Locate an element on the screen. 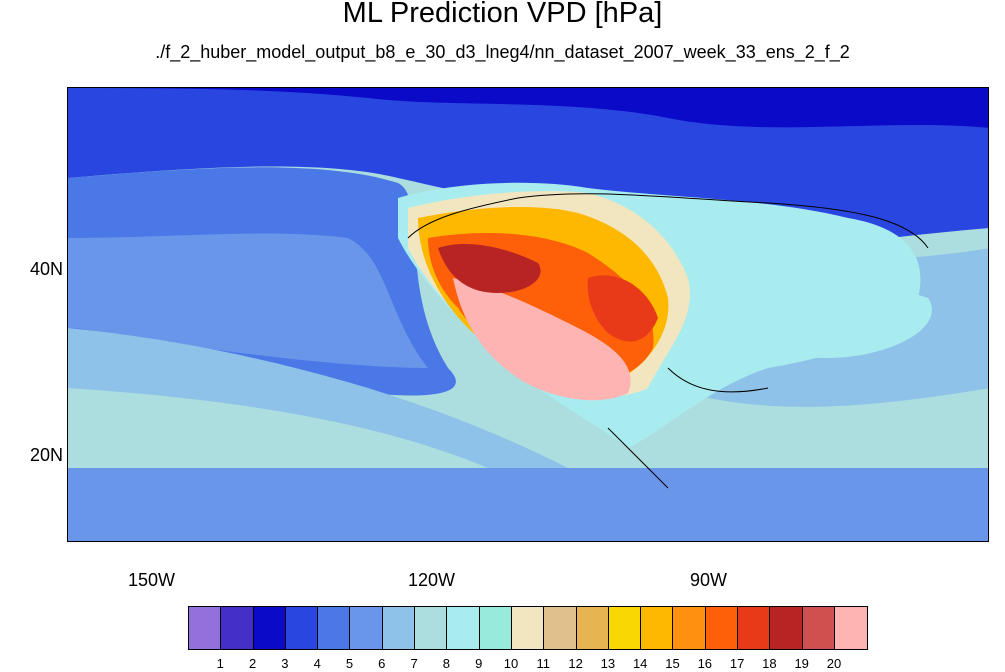  colorbar-label-15: 15 is located at coordinates (672, 663).